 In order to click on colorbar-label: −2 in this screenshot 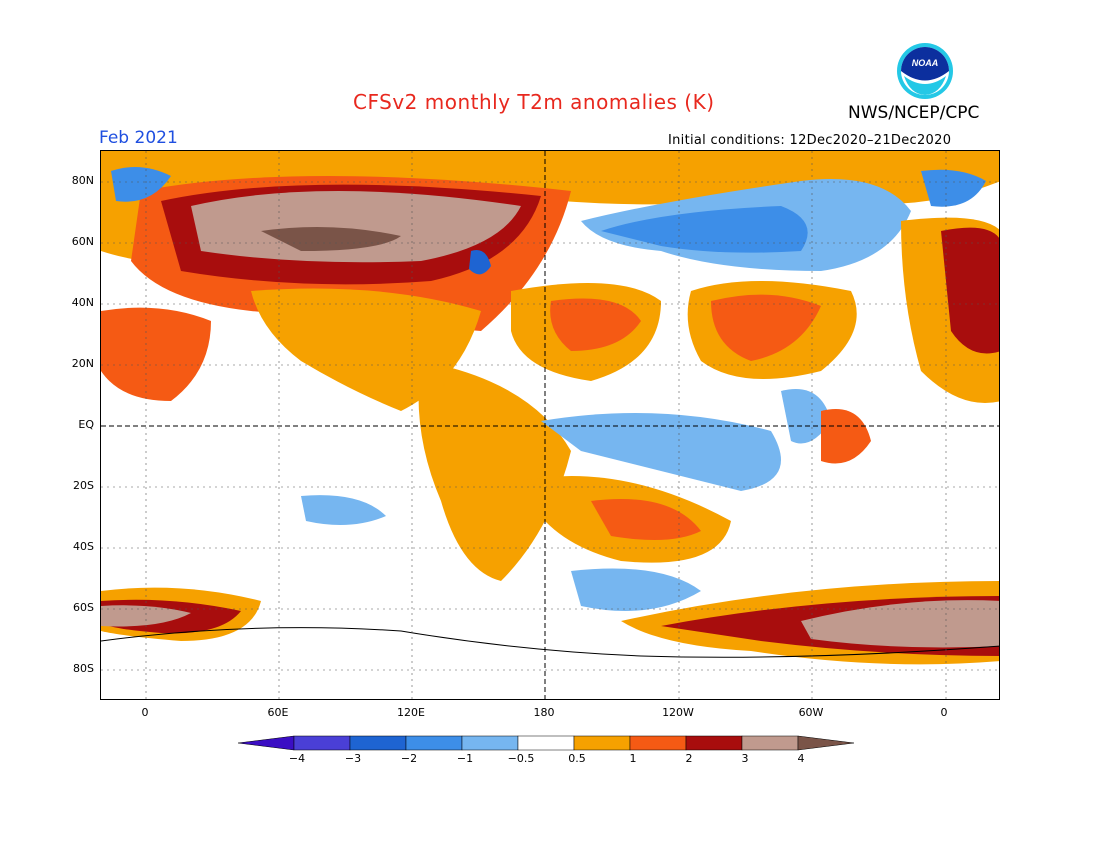, I will do `click(409, 758)`.